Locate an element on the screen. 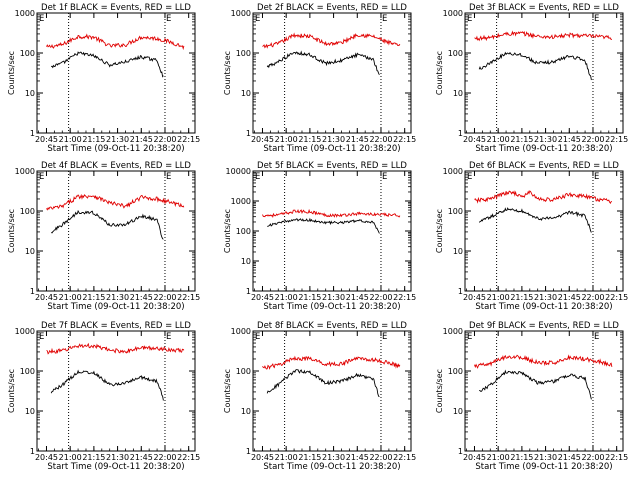  chart-title: Det 3f BLACK = Events, RED = LLD is located at coordinates (544, 8).